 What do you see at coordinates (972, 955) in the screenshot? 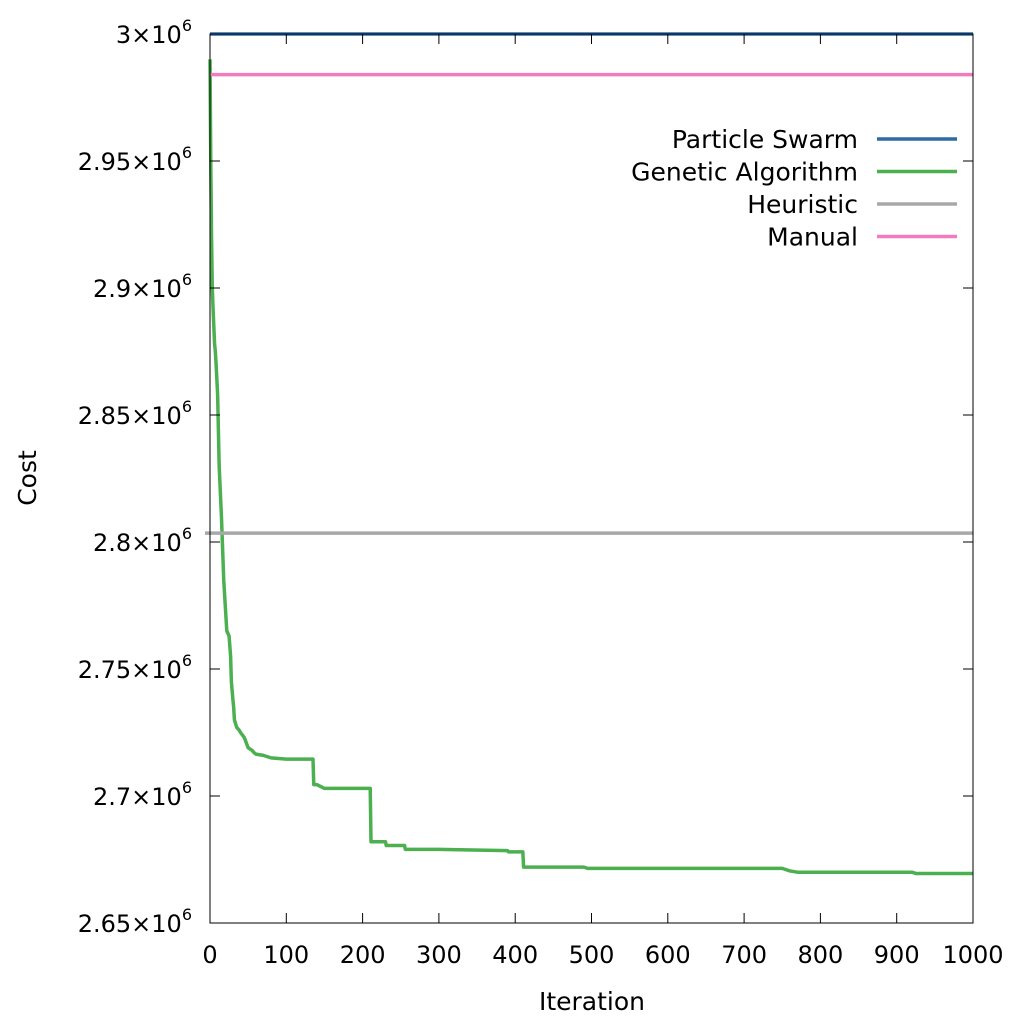
I see `x-tick-label: 1000` at bounding box center [972, 955].